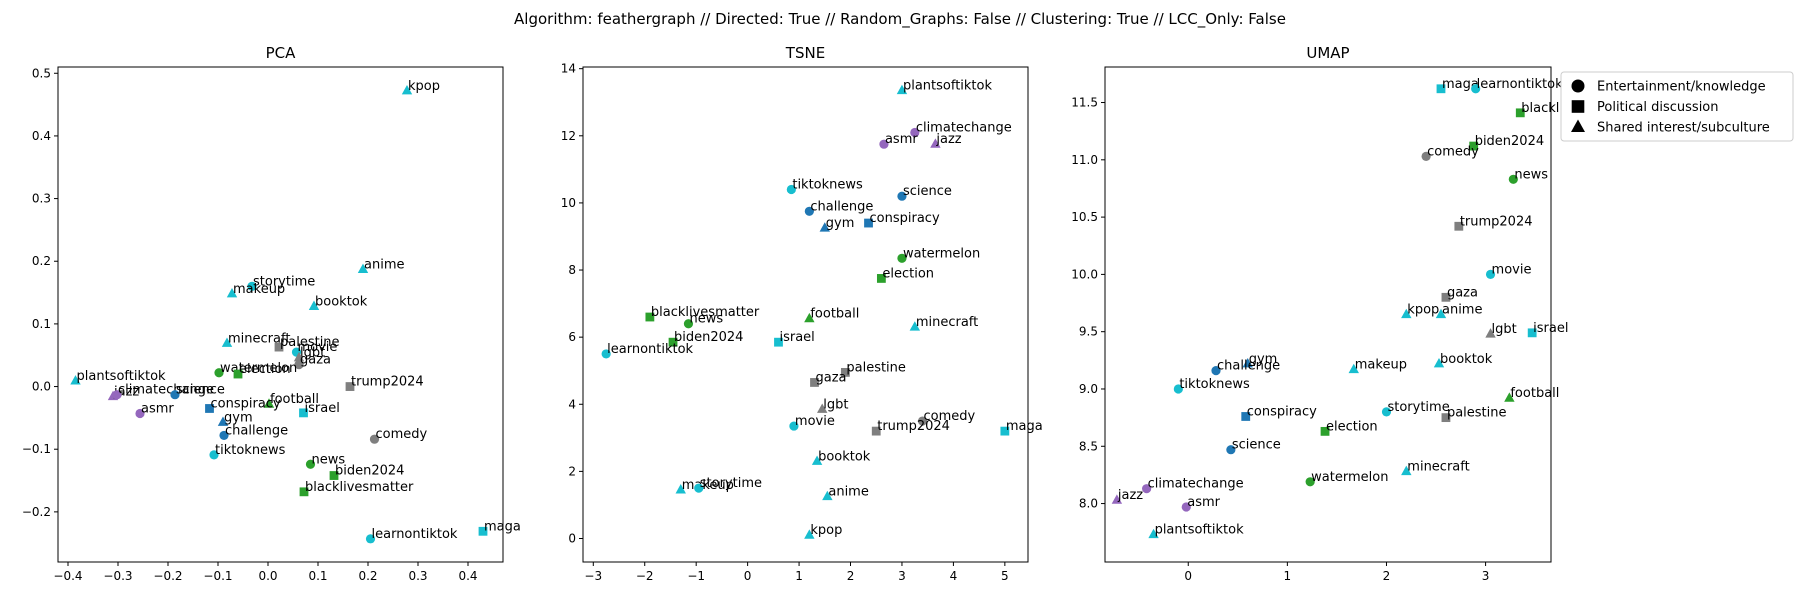  I want to click on y-tick-label: 10, so click(568, 203).